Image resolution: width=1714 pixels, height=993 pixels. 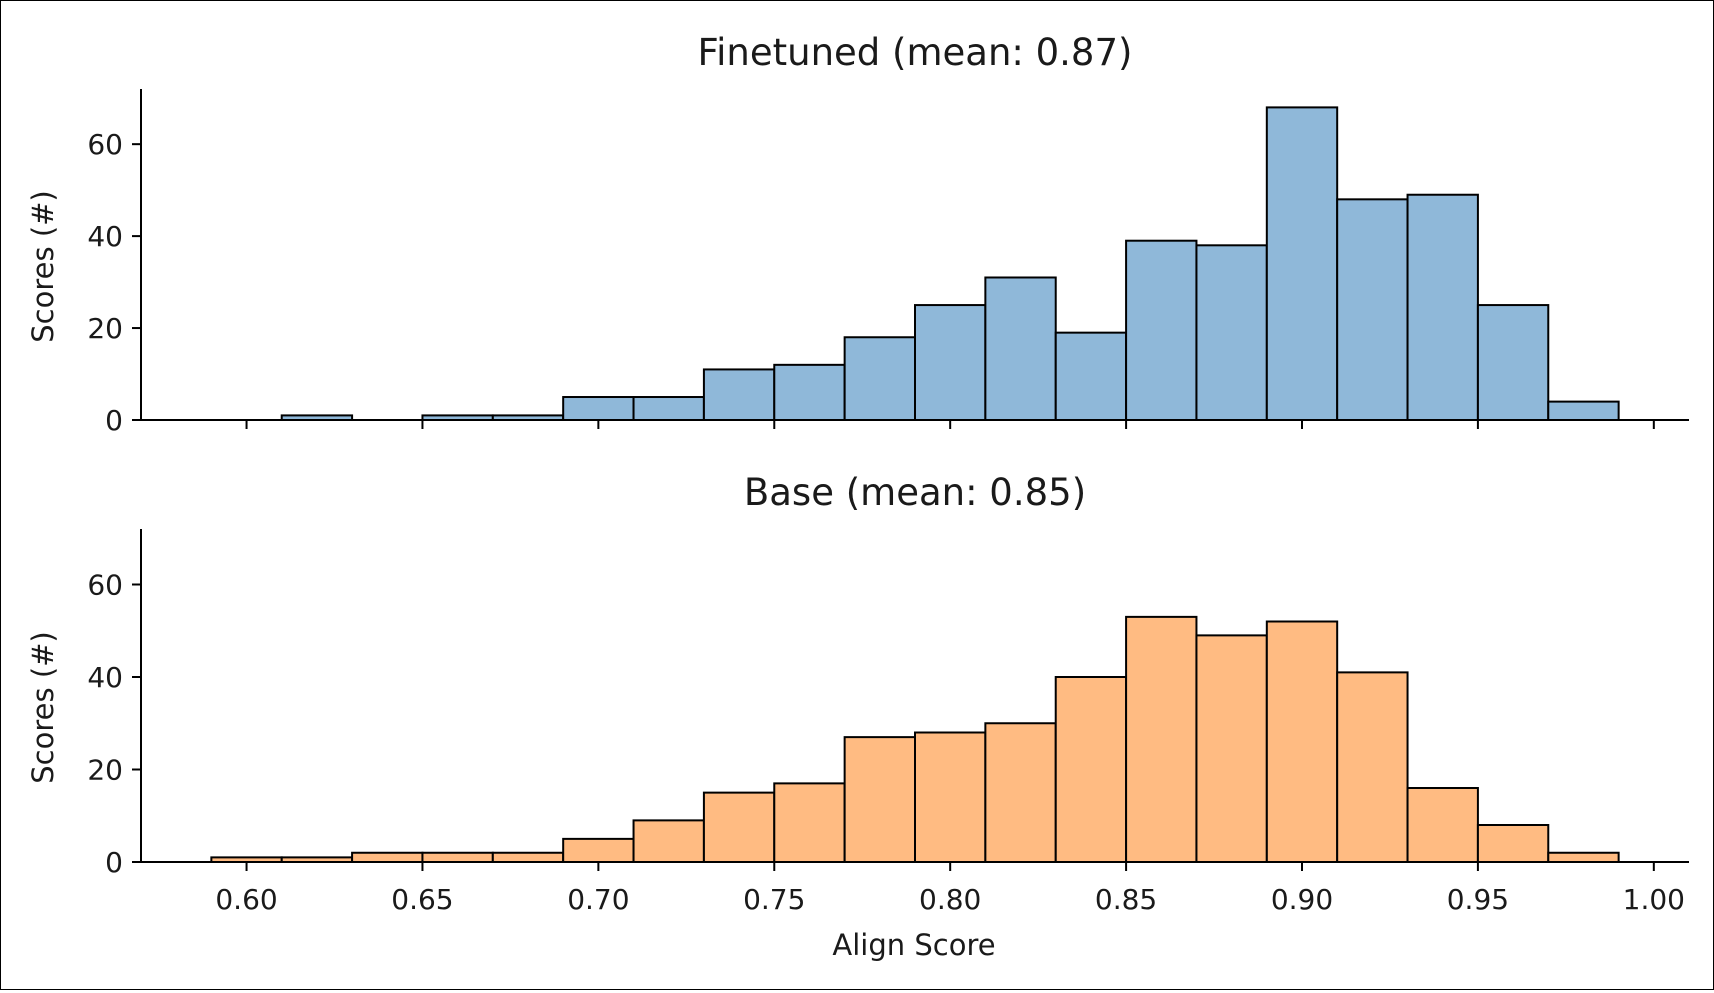 What do you see at coordinates (43, 266) in the screenshot?
I see `panel-0-ylabel: Scores (#)` at bounding box center [43, 266].